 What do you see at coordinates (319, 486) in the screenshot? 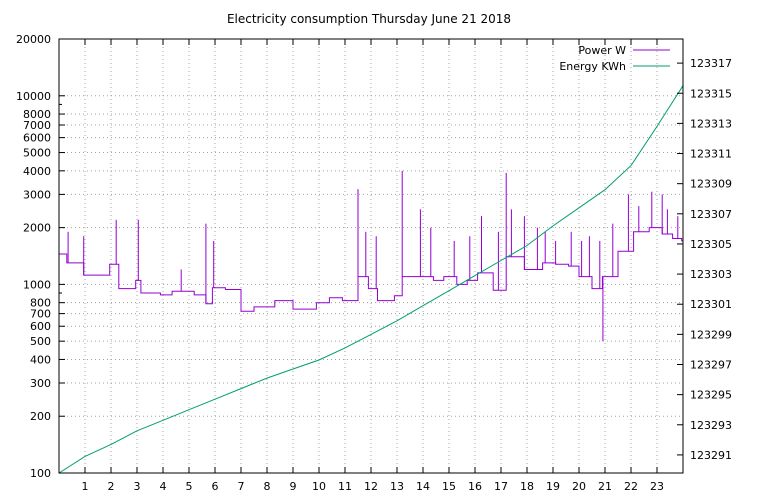
I see `x-tick-label: 10` at bounding box center [319, 486].